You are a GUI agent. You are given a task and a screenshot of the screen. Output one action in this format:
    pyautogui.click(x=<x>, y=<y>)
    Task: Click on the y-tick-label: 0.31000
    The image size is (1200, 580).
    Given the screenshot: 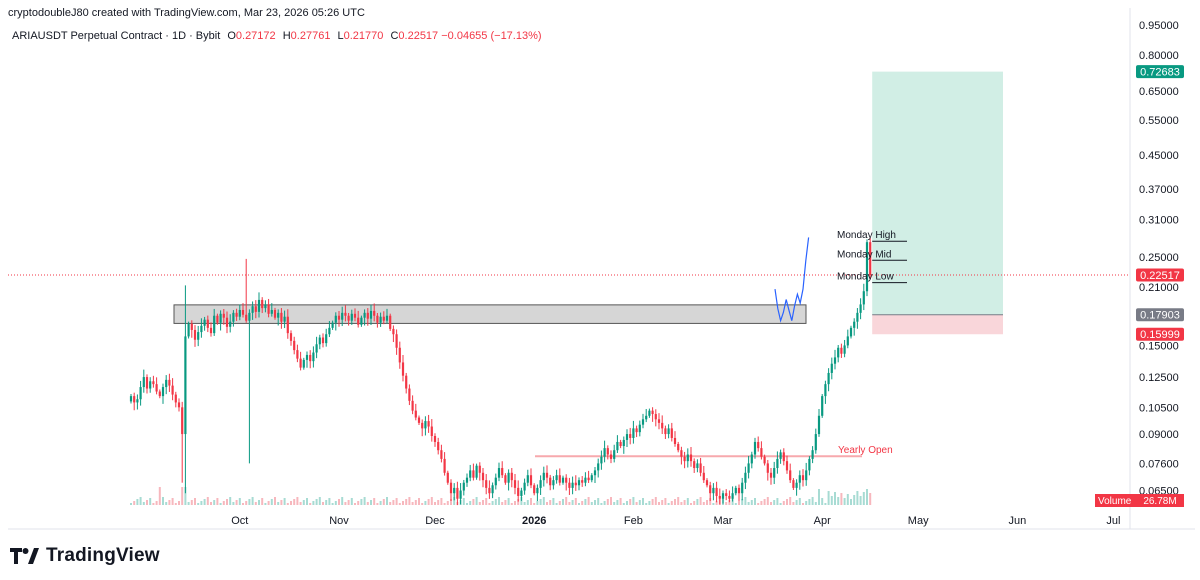 What is the action you would take?
    pyautogui.click(x=1159, y=220)
    